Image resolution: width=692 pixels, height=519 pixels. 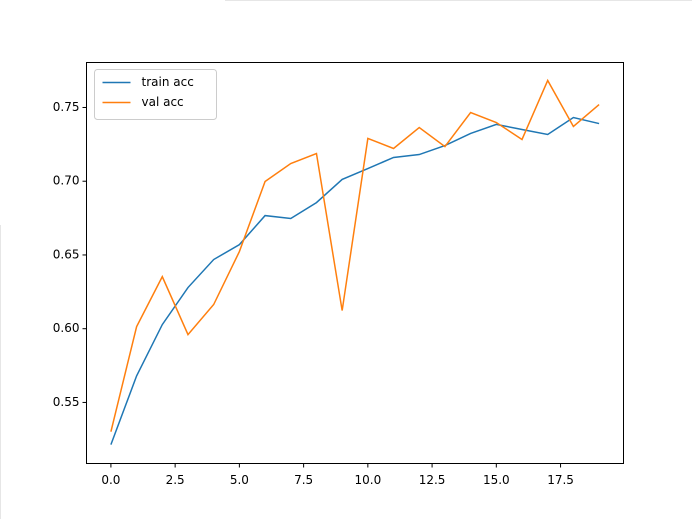 What do you see at coordinates (432, 480) in the screenshot?
I see `x-tick-label: 12.5` at bounding box center [432, 480].